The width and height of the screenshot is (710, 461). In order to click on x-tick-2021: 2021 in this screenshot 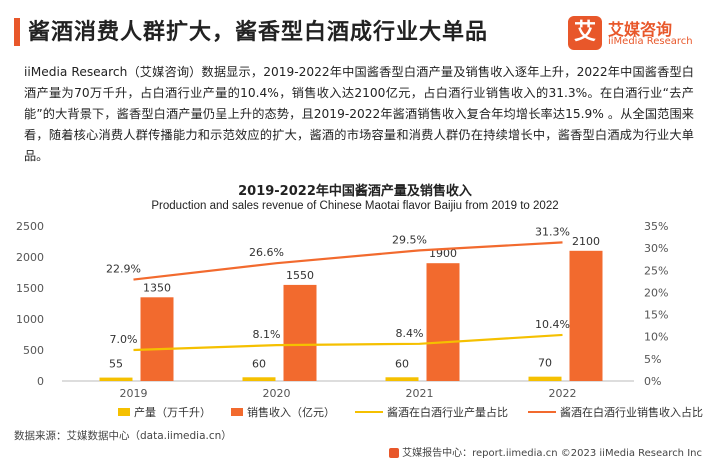, I will do `click(420, 393)`.